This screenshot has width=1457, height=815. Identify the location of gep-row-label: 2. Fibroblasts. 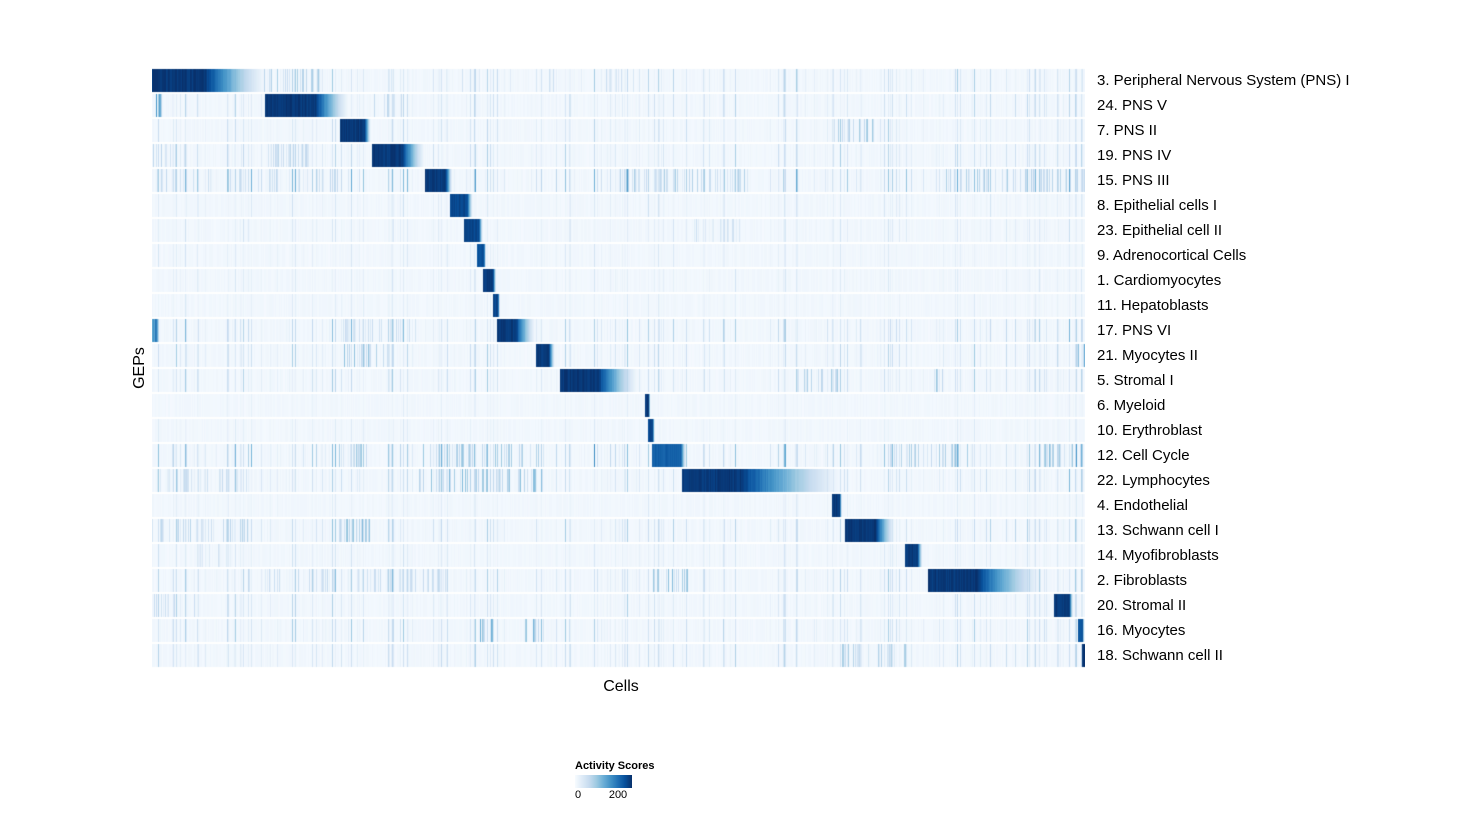
(1142, 580).